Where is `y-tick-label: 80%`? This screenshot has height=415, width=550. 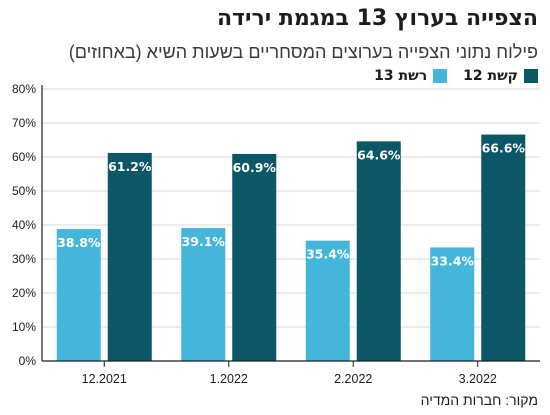
y-tick-label: 80% is located at coordinates (24, 89).